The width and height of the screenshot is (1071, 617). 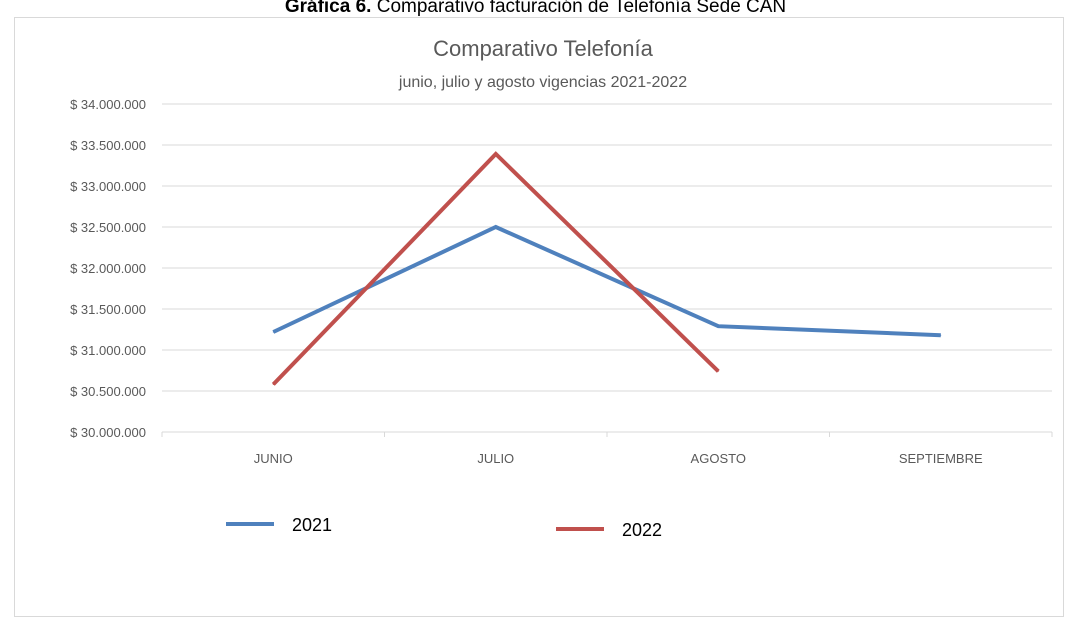 I want to click on chart-title: Comparativo Telefonía, so click(x=543, y=48).